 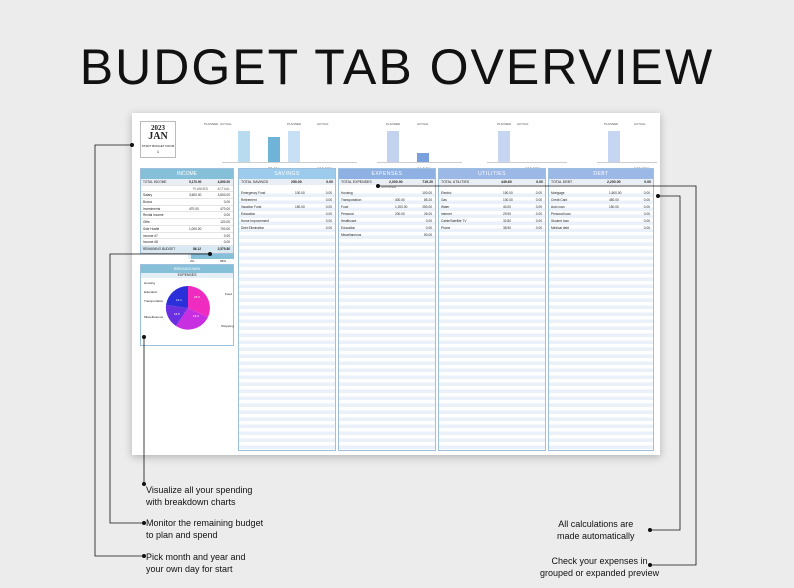 What do you see at coordinates (287, 228) in the screenshot?
I see `savings-row: Debt Elimination 0.00` at bounding box center [287, 228].